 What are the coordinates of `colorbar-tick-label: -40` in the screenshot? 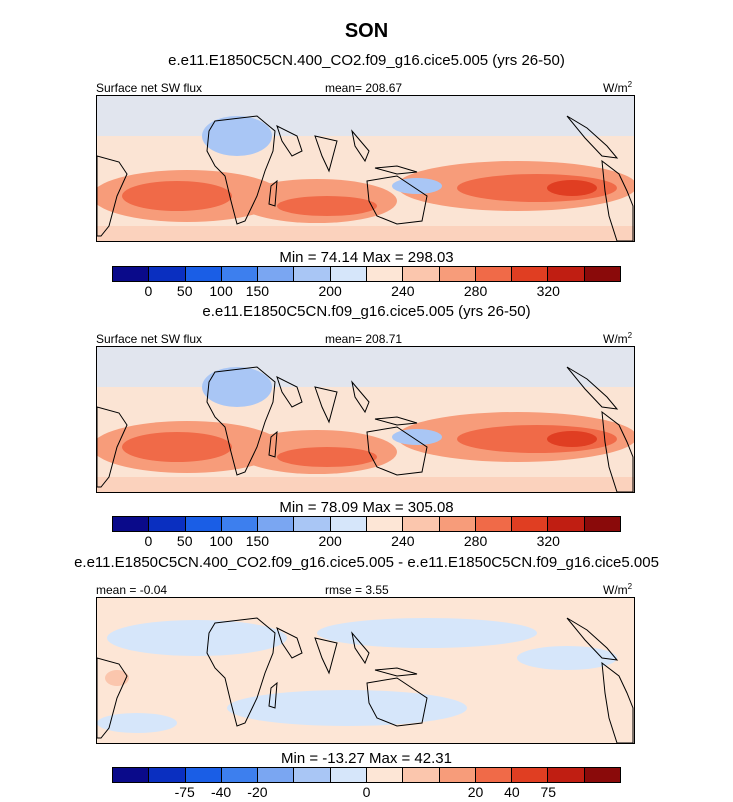 It's located at (221, 792).